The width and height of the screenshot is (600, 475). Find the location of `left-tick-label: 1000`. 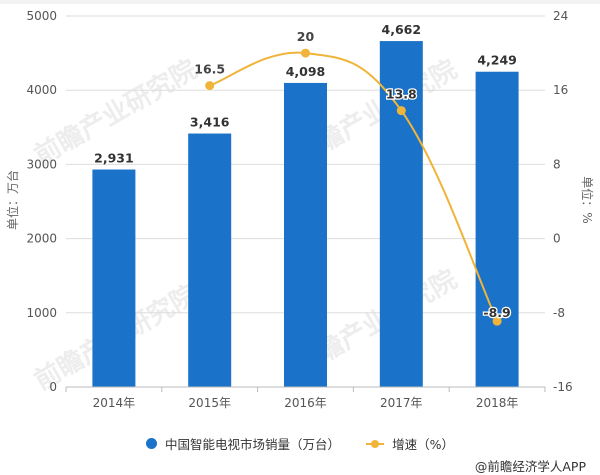

left-tick-label: 1000 is located at coordinates (41, 313).